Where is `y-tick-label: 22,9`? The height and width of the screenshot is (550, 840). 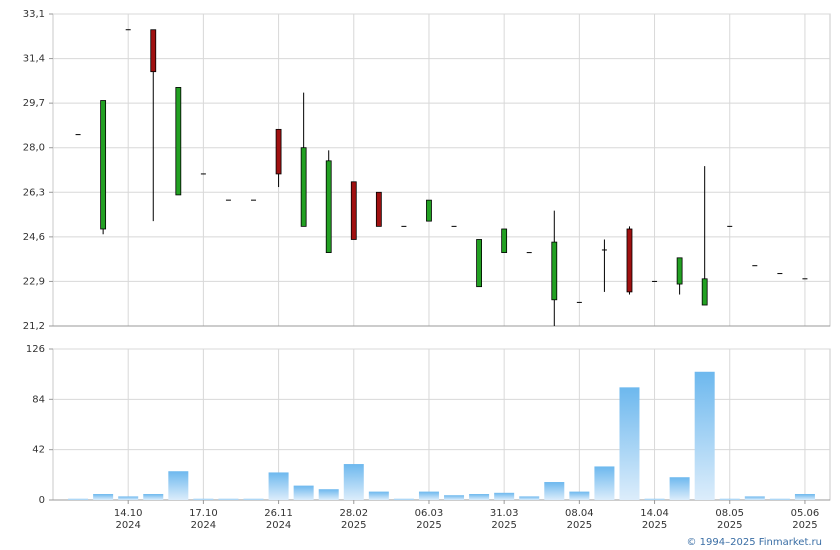 y-tick-label: 22,9 is located at coordinates (34, 281).